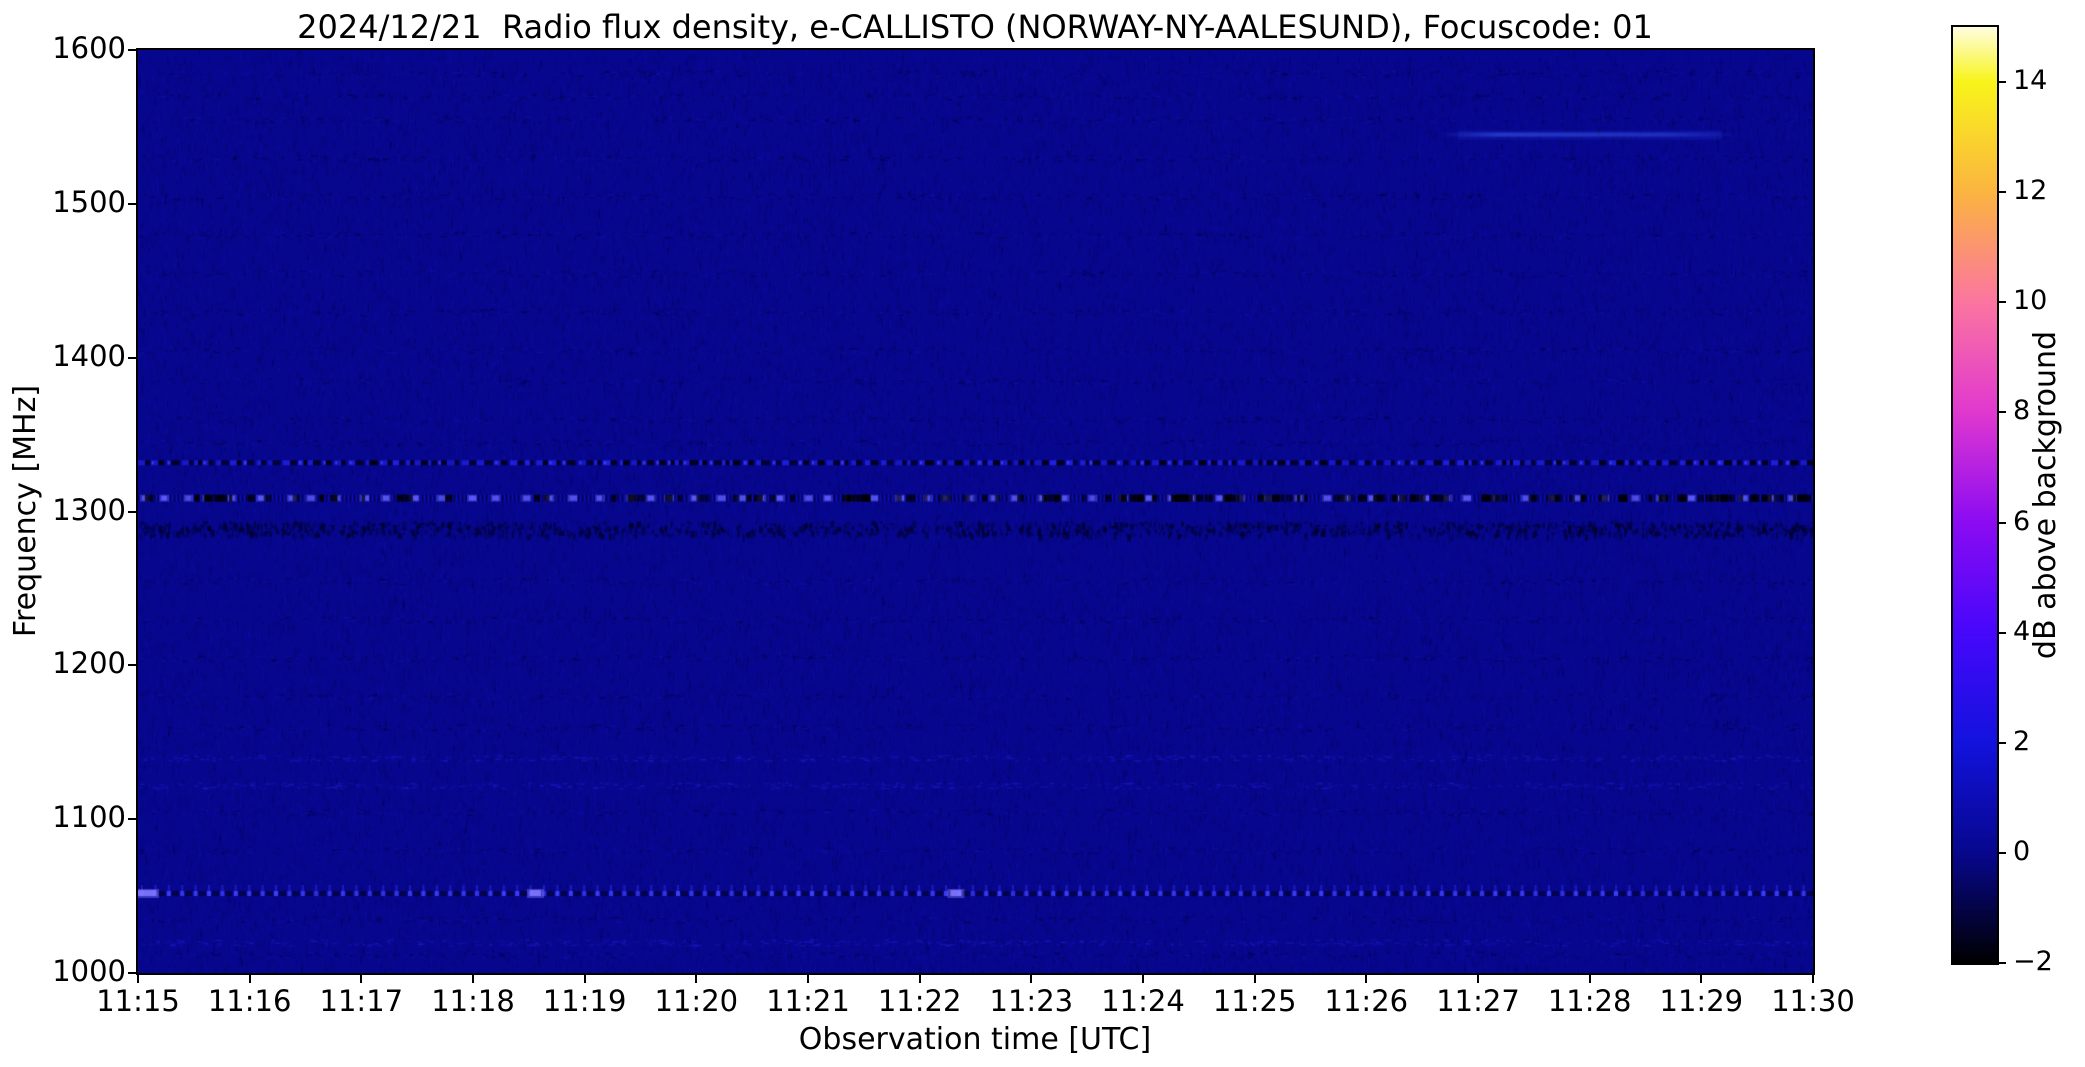 The image size is (2085, 1067). Describe the element at coordinates (919, 1001) in the screenshot. I see `x-tick-label: 11:22` at that location.